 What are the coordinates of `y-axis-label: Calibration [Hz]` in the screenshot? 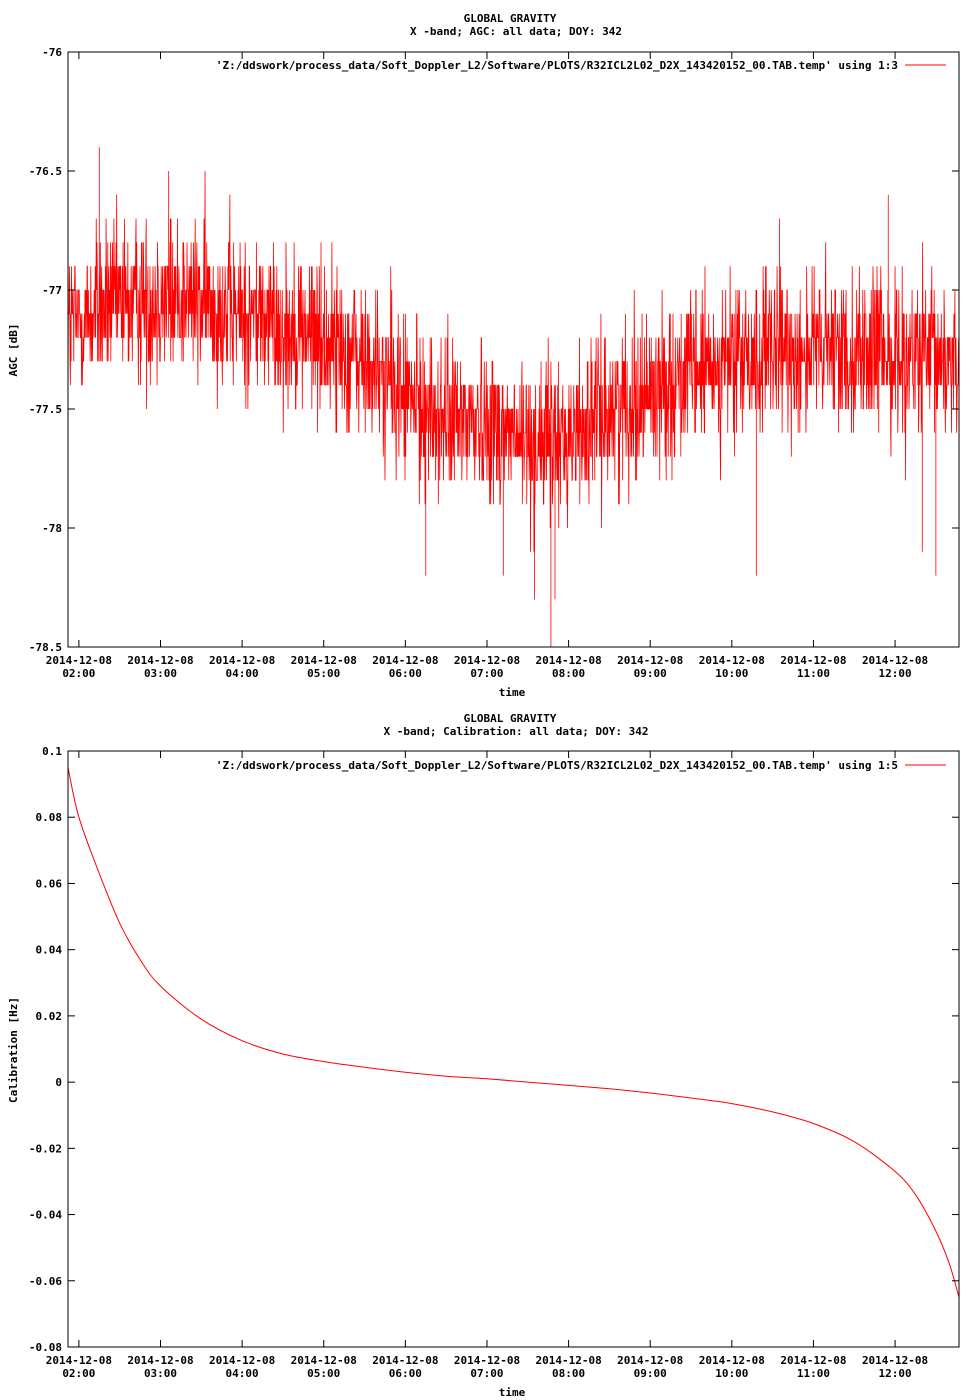 It's located at (13, 1050).